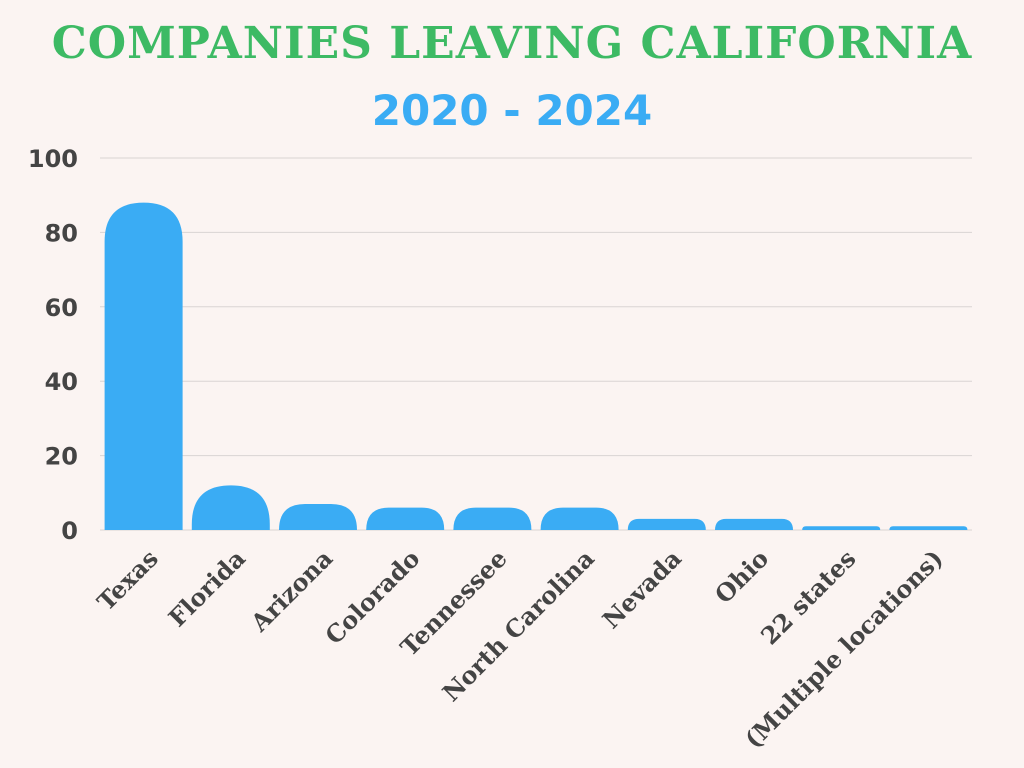  What do you see at coordinates (318, 516) in the screenshot?
I see `bar-arizona` at bounding box center [318, 516].